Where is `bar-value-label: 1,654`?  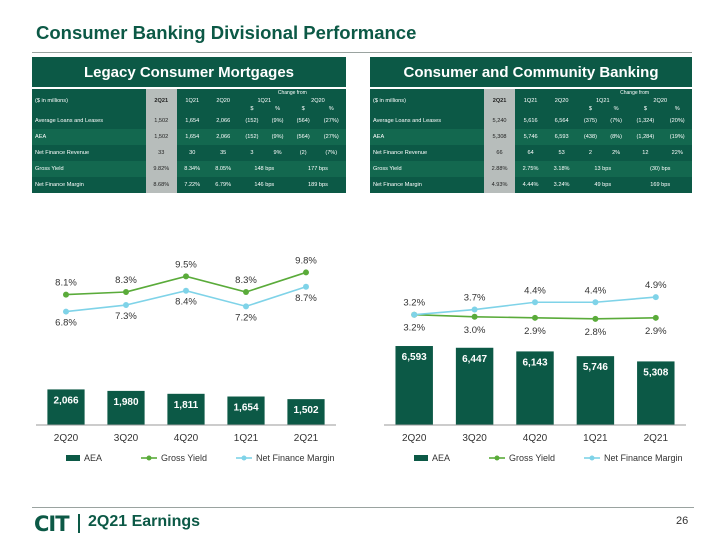 bar-value-label: 1,654 is located at coordinates (245, 408).